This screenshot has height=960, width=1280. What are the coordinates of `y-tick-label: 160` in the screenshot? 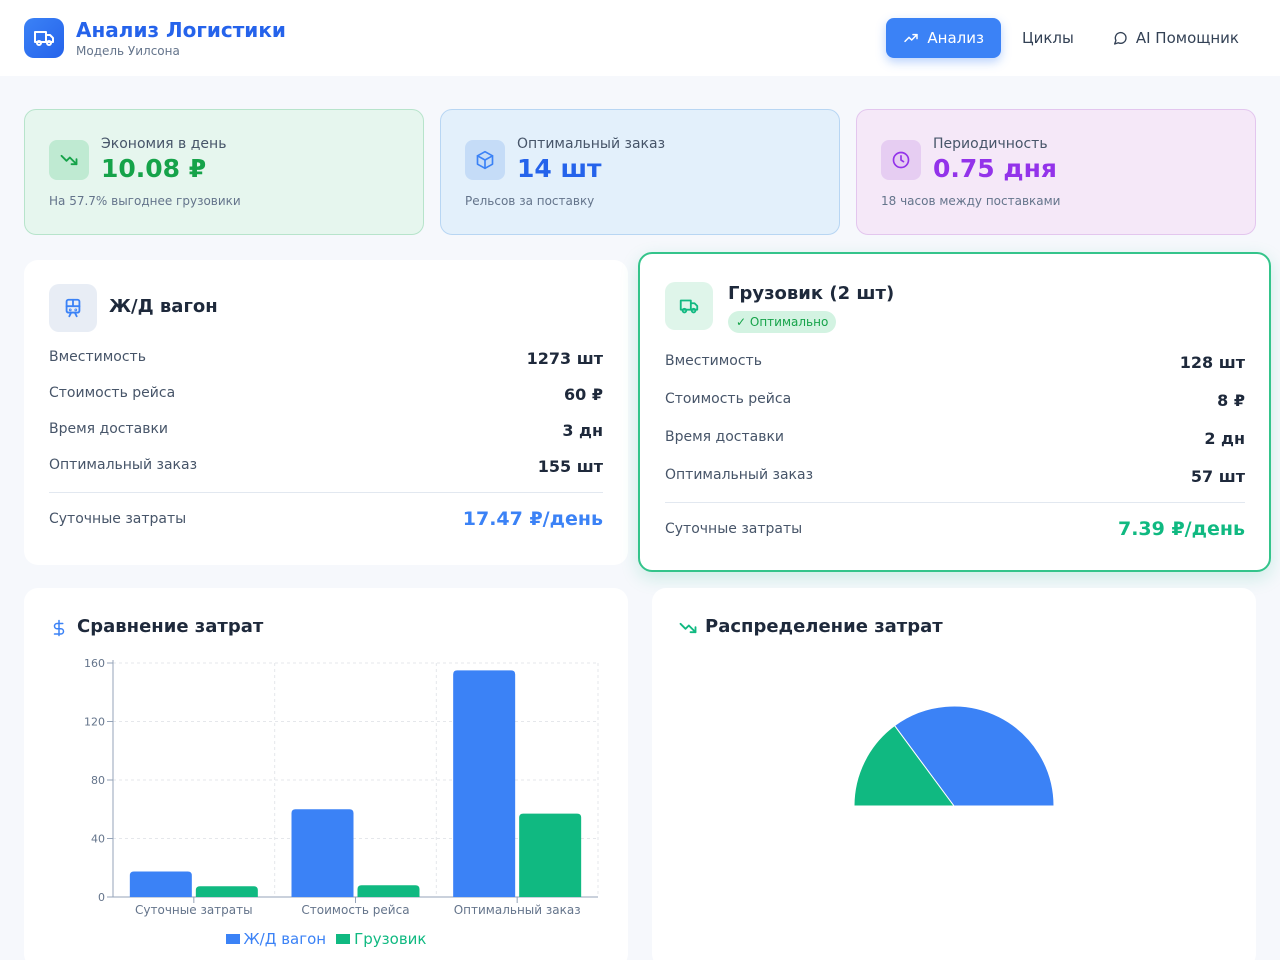 It's located at (94, 663).